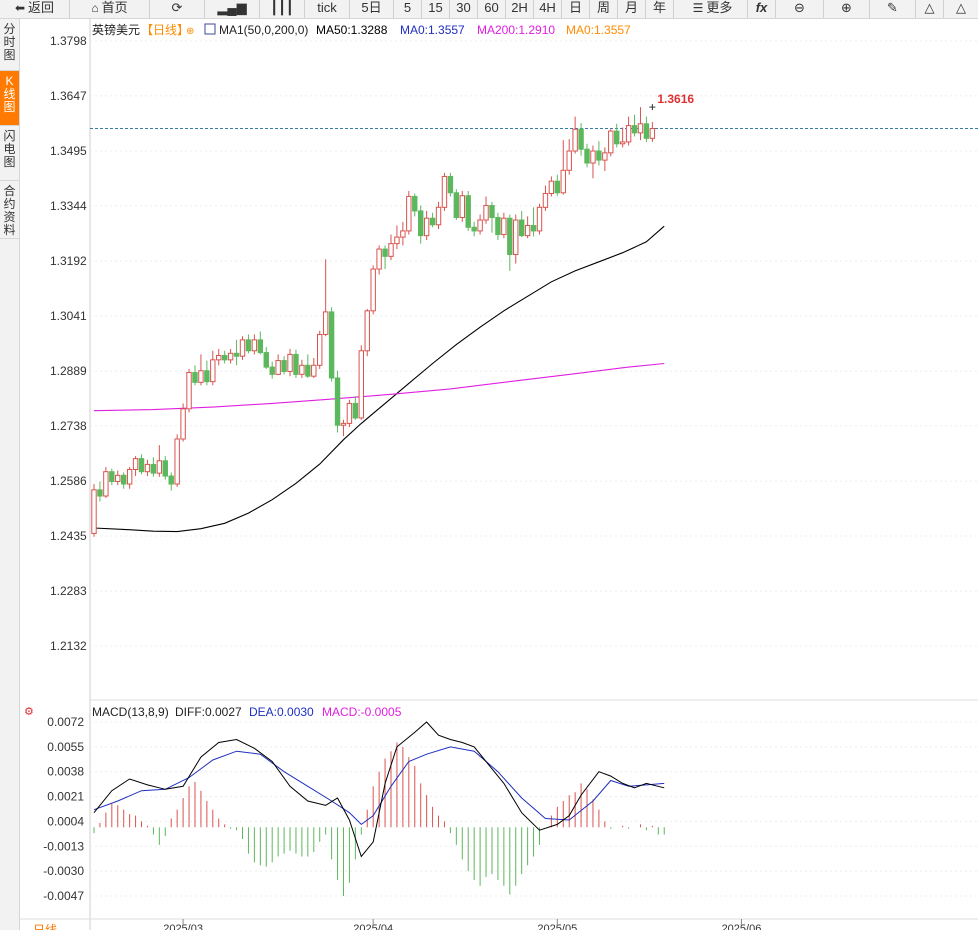 This screenshot has height=930, width=978. I want to click on period-button-60: 60, so click(492, 9).